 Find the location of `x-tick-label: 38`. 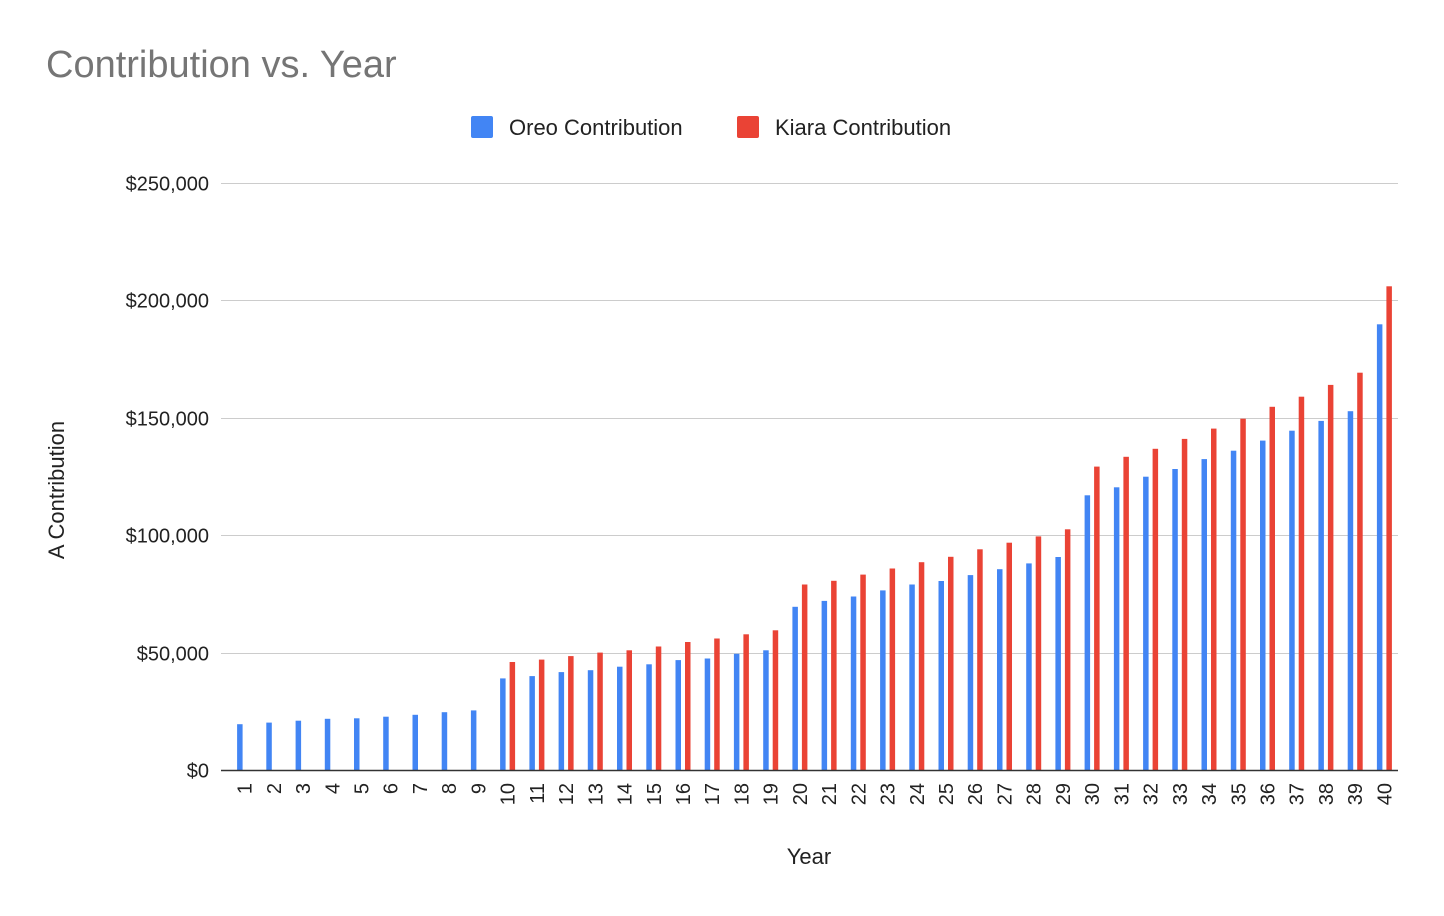

x-tick-label: 38 is located at coordinates (1327, 794).